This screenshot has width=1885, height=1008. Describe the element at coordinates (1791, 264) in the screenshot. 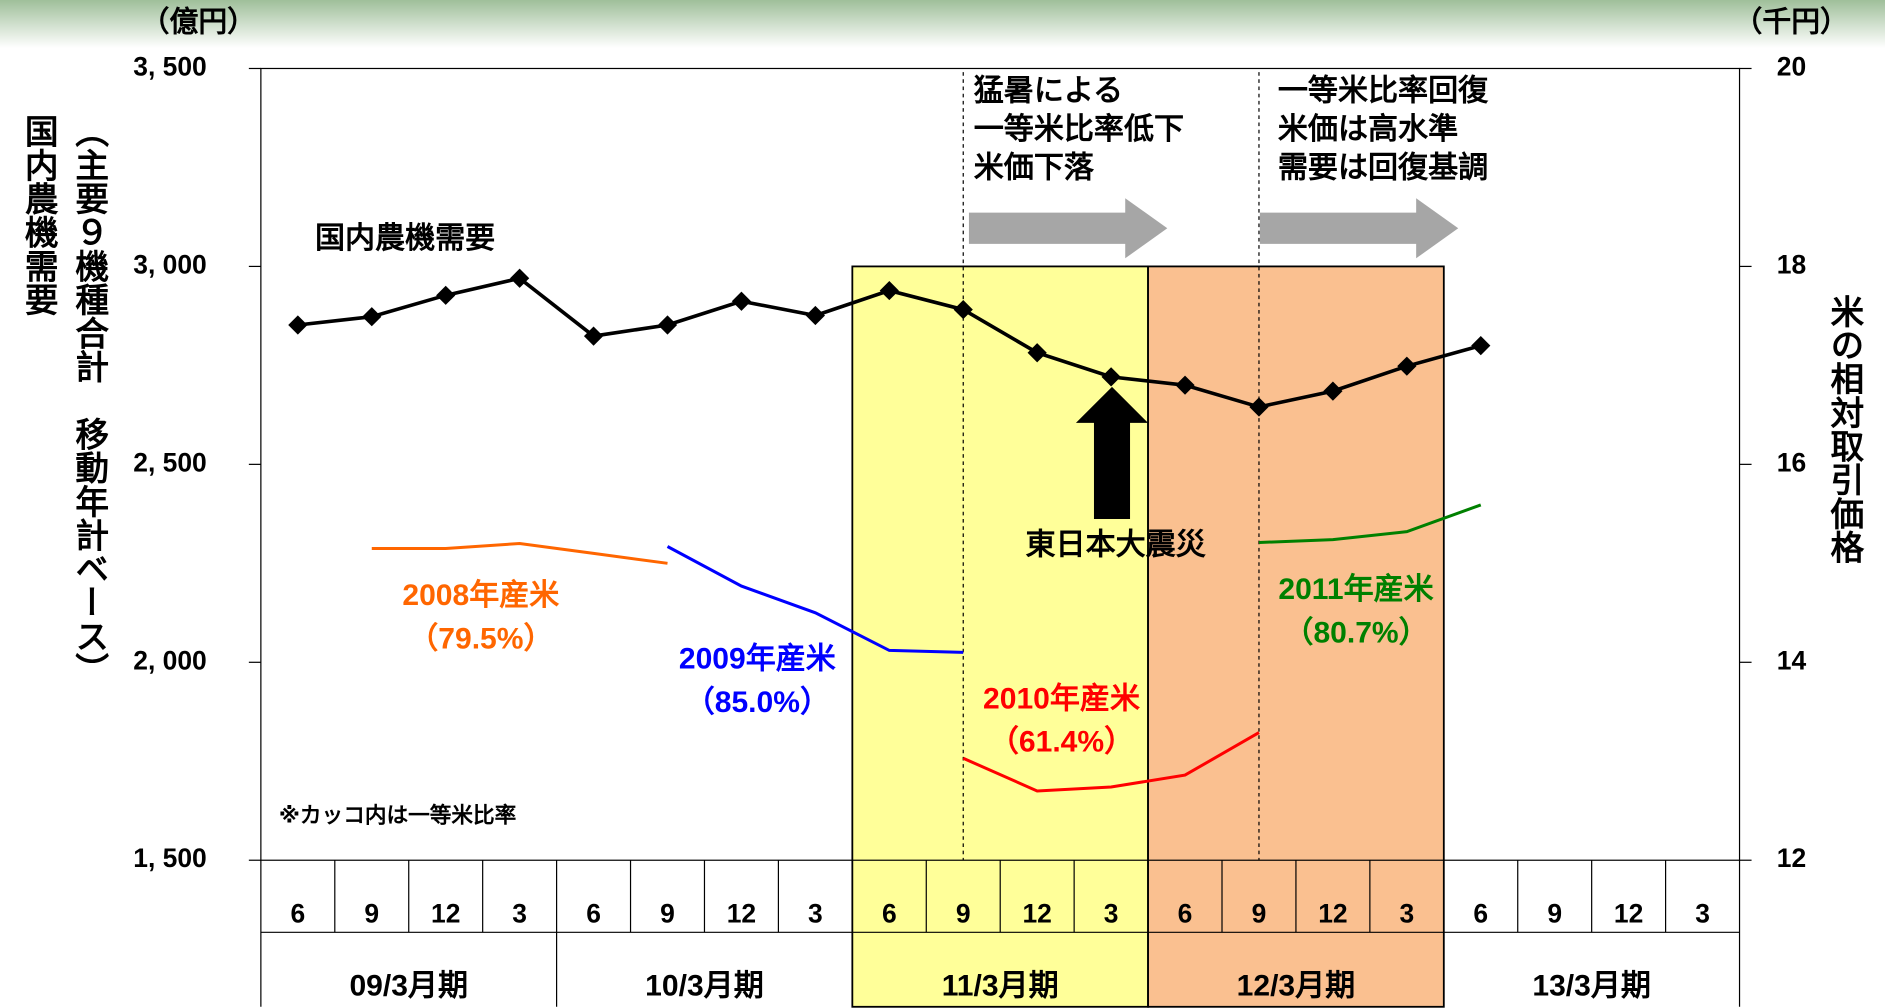

I see `y2-tick-label: 18` at that location.